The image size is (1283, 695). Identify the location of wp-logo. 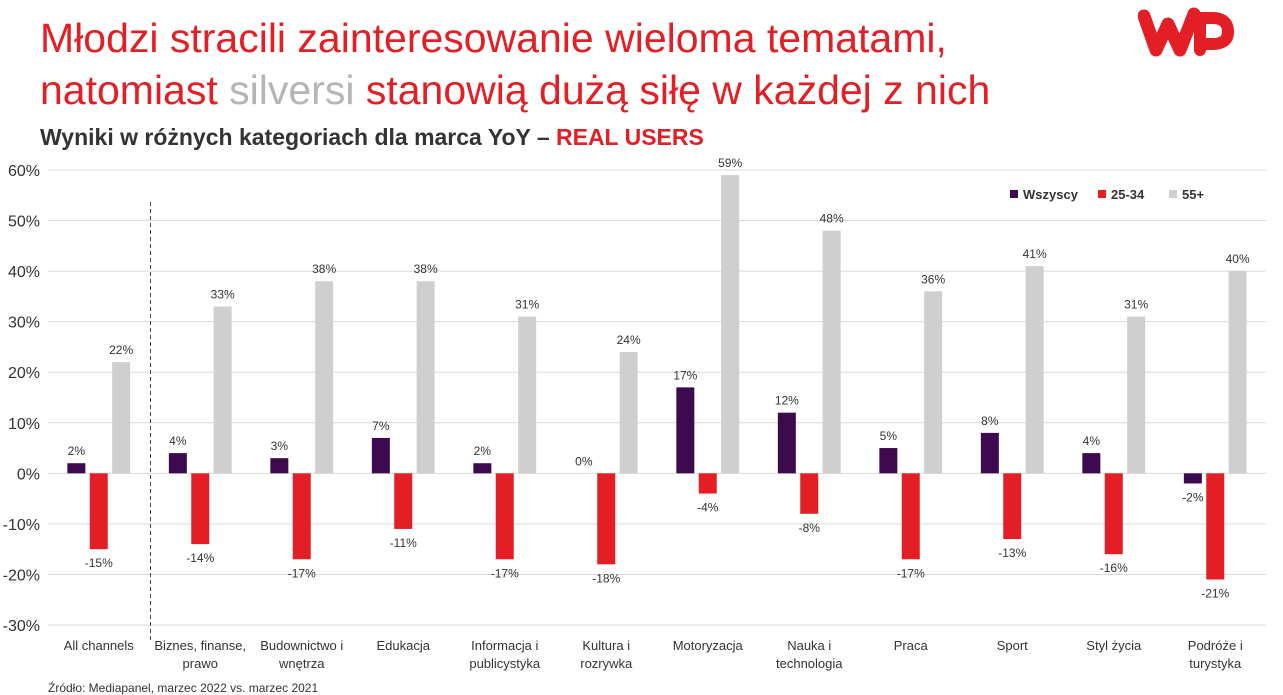
(1186, 32).